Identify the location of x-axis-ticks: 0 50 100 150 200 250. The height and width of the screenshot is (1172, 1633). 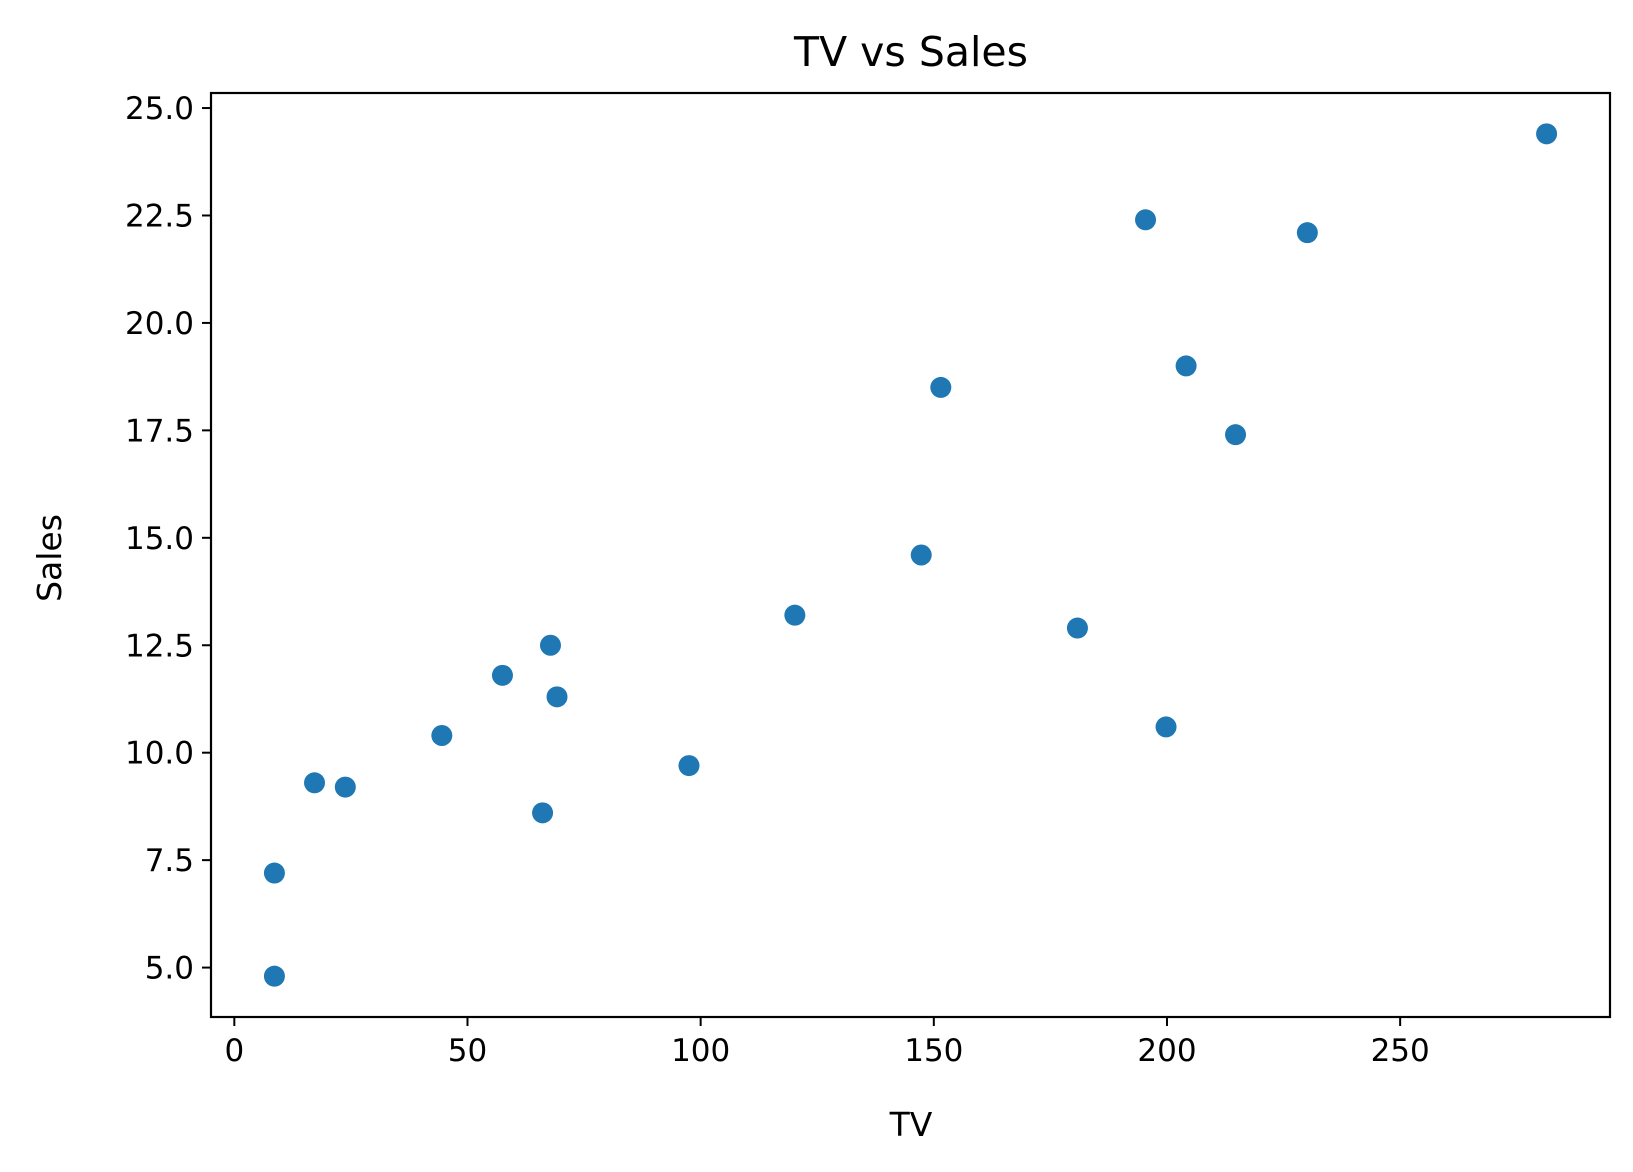
(827, 1043).